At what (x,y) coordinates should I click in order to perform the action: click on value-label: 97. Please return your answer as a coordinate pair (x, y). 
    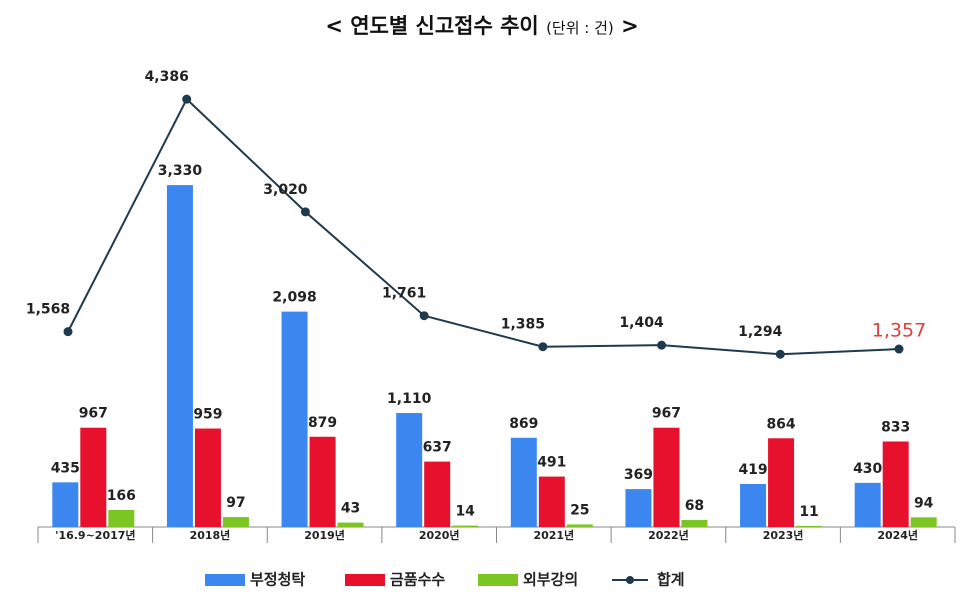
    Looking at the image, I should click on (235, 503).